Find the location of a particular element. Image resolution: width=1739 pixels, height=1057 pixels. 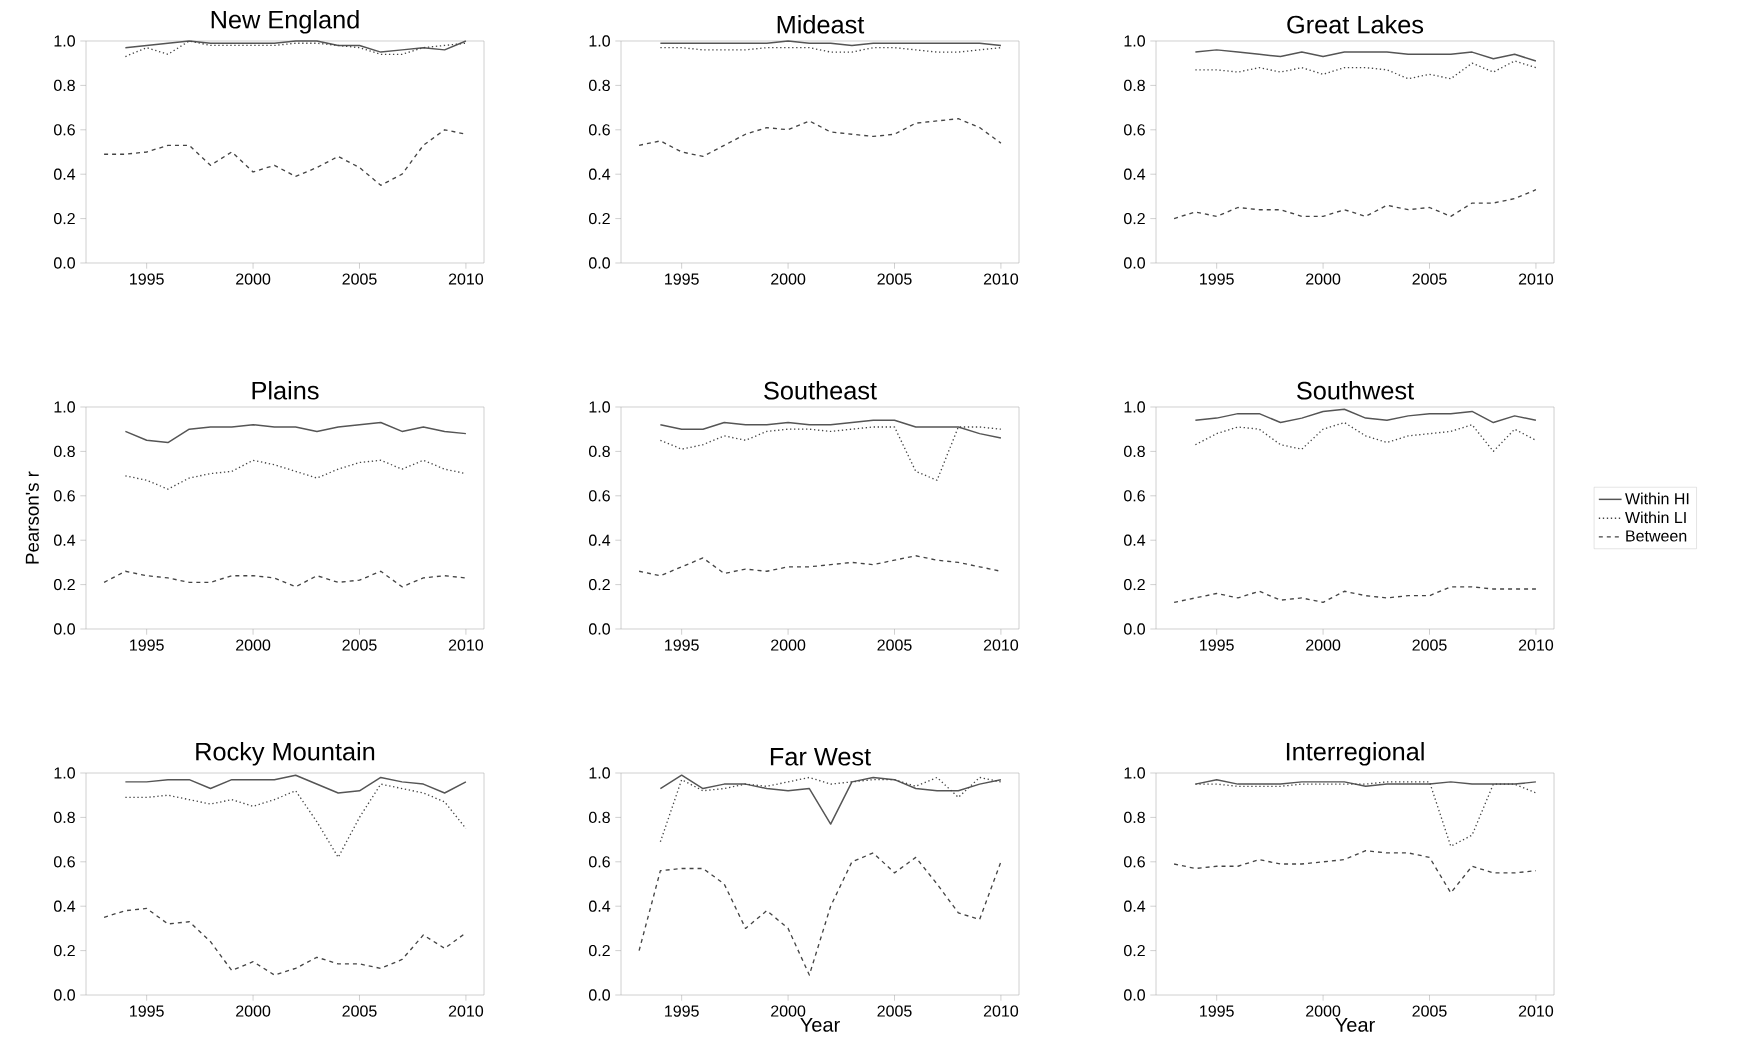

chart-title: Great Lakes is located at coordinates (1355, 24).